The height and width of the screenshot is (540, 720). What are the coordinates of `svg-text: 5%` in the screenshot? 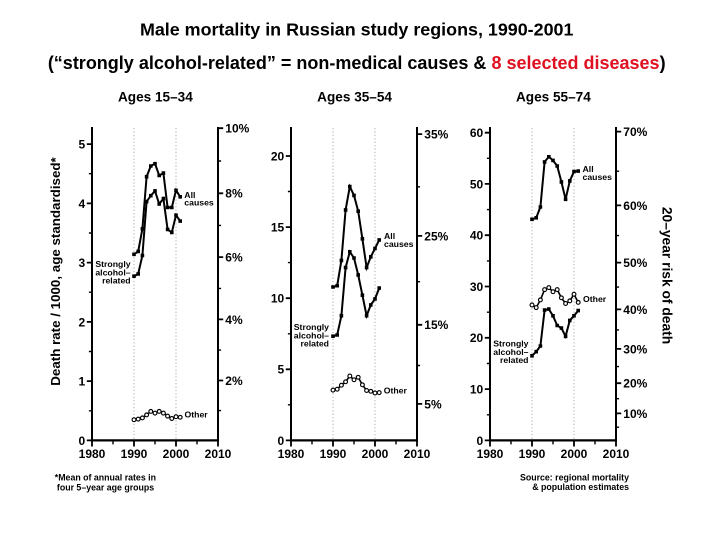 It's located at (433, 404).